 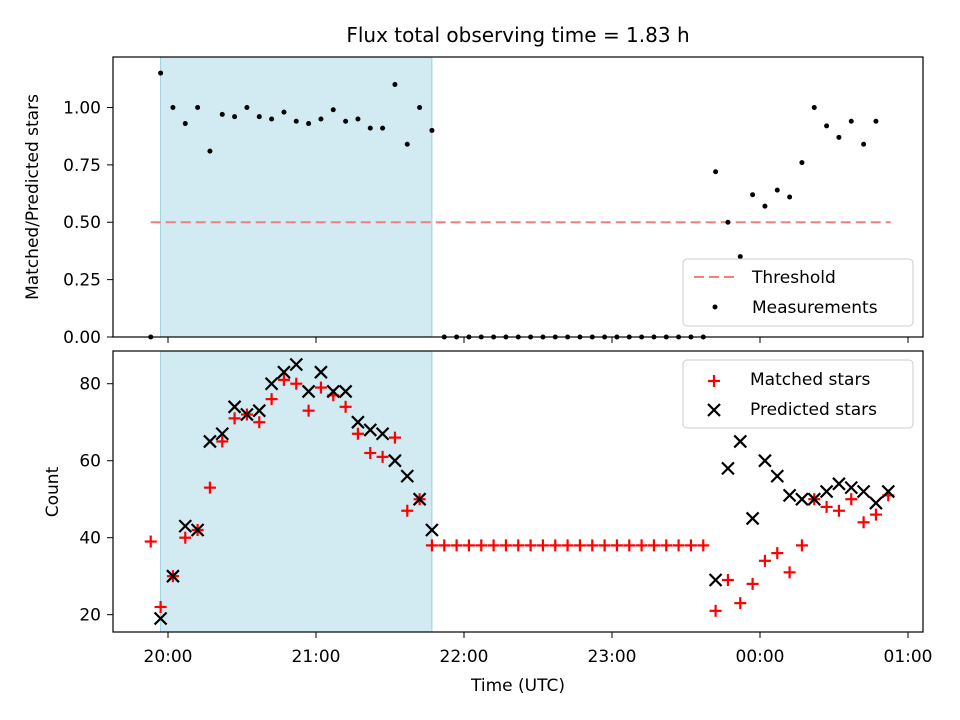 What do you see at coordinates (82, 223) in the screenshot?
I see `y-tick-label: 0.50` at bounding box center [82, 223].